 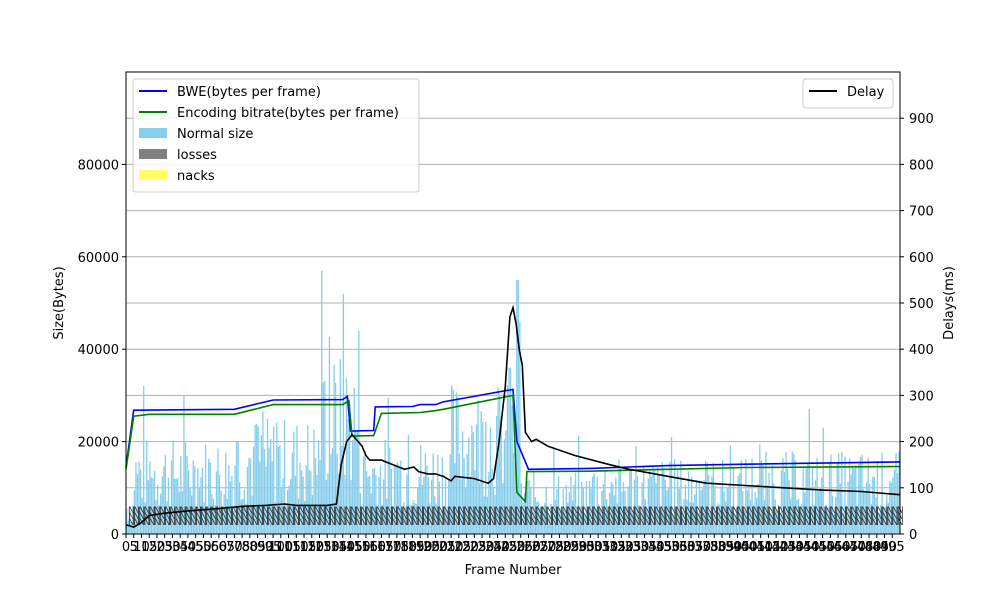 What do you see at coordinates (683, 547) in the screenshot?
I see `x-tick-label: 360` at bounding box center [683, 547].